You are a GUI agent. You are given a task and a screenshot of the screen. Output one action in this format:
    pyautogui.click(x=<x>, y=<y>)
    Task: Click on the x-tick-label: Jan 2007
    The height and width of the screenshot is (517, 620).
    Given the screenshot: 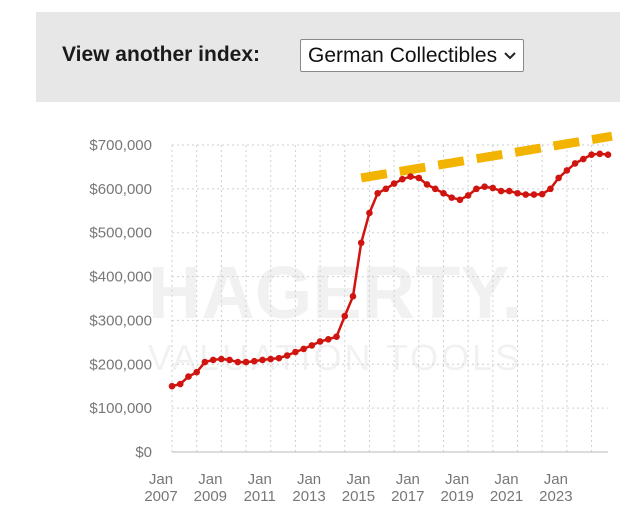 What is the action you would take?
    pyautogui.click(x=160, y=488)
    